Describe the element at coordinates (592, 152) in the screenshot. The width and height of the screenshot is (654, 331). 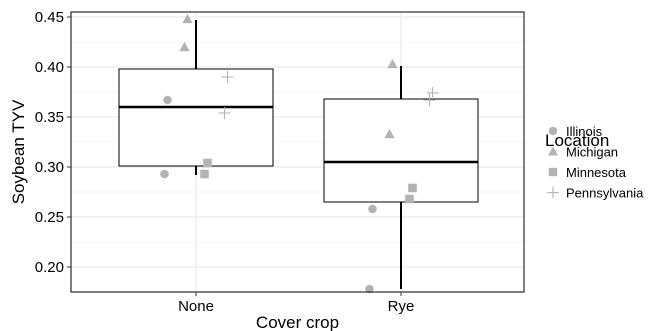
I see `legend-label-michigan: Michigan` at that location.